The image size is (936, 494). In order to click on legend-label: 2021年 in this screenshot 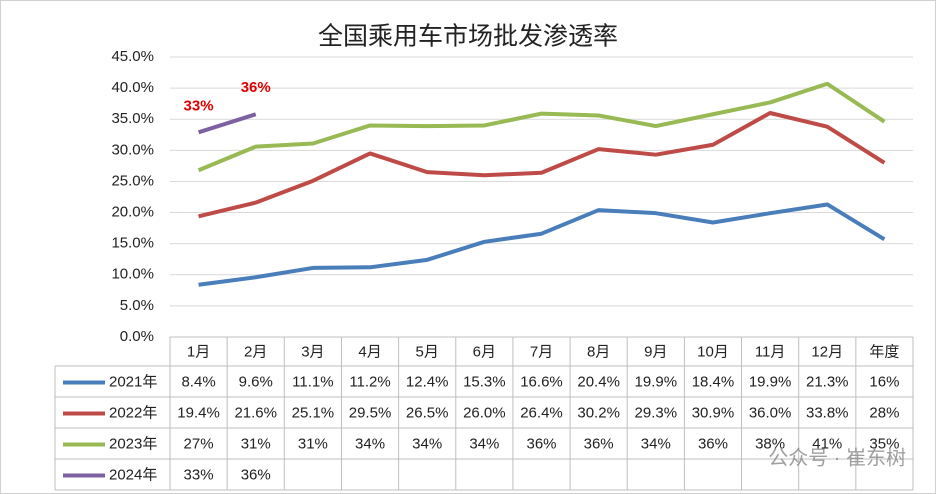, I will do `click(133, 381)`.